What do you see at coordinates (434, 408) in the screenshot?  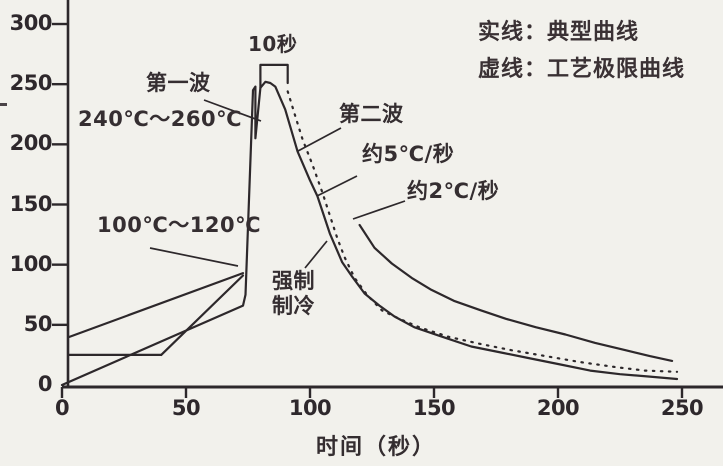 I see `x-tick-label-150: 150` at bounding box center [434, 408].